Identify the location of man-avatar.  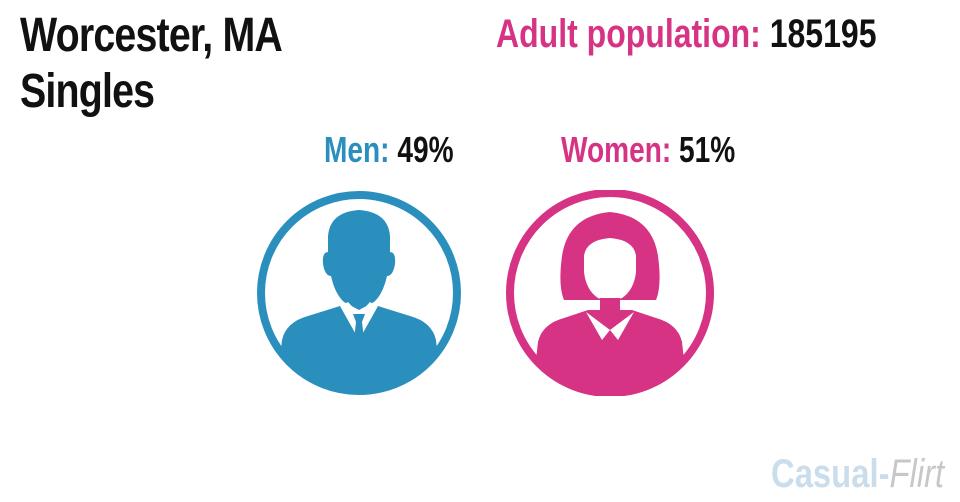
(359, 295).